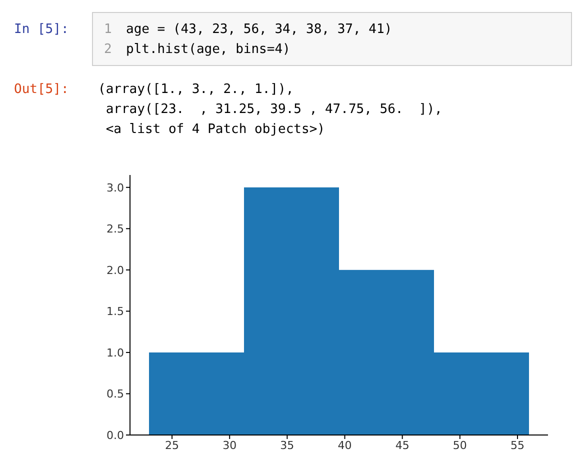  I want to click on text: array([23. , 31.25, 39.5 , 47.75, 56. ]),, so click(273, 109).